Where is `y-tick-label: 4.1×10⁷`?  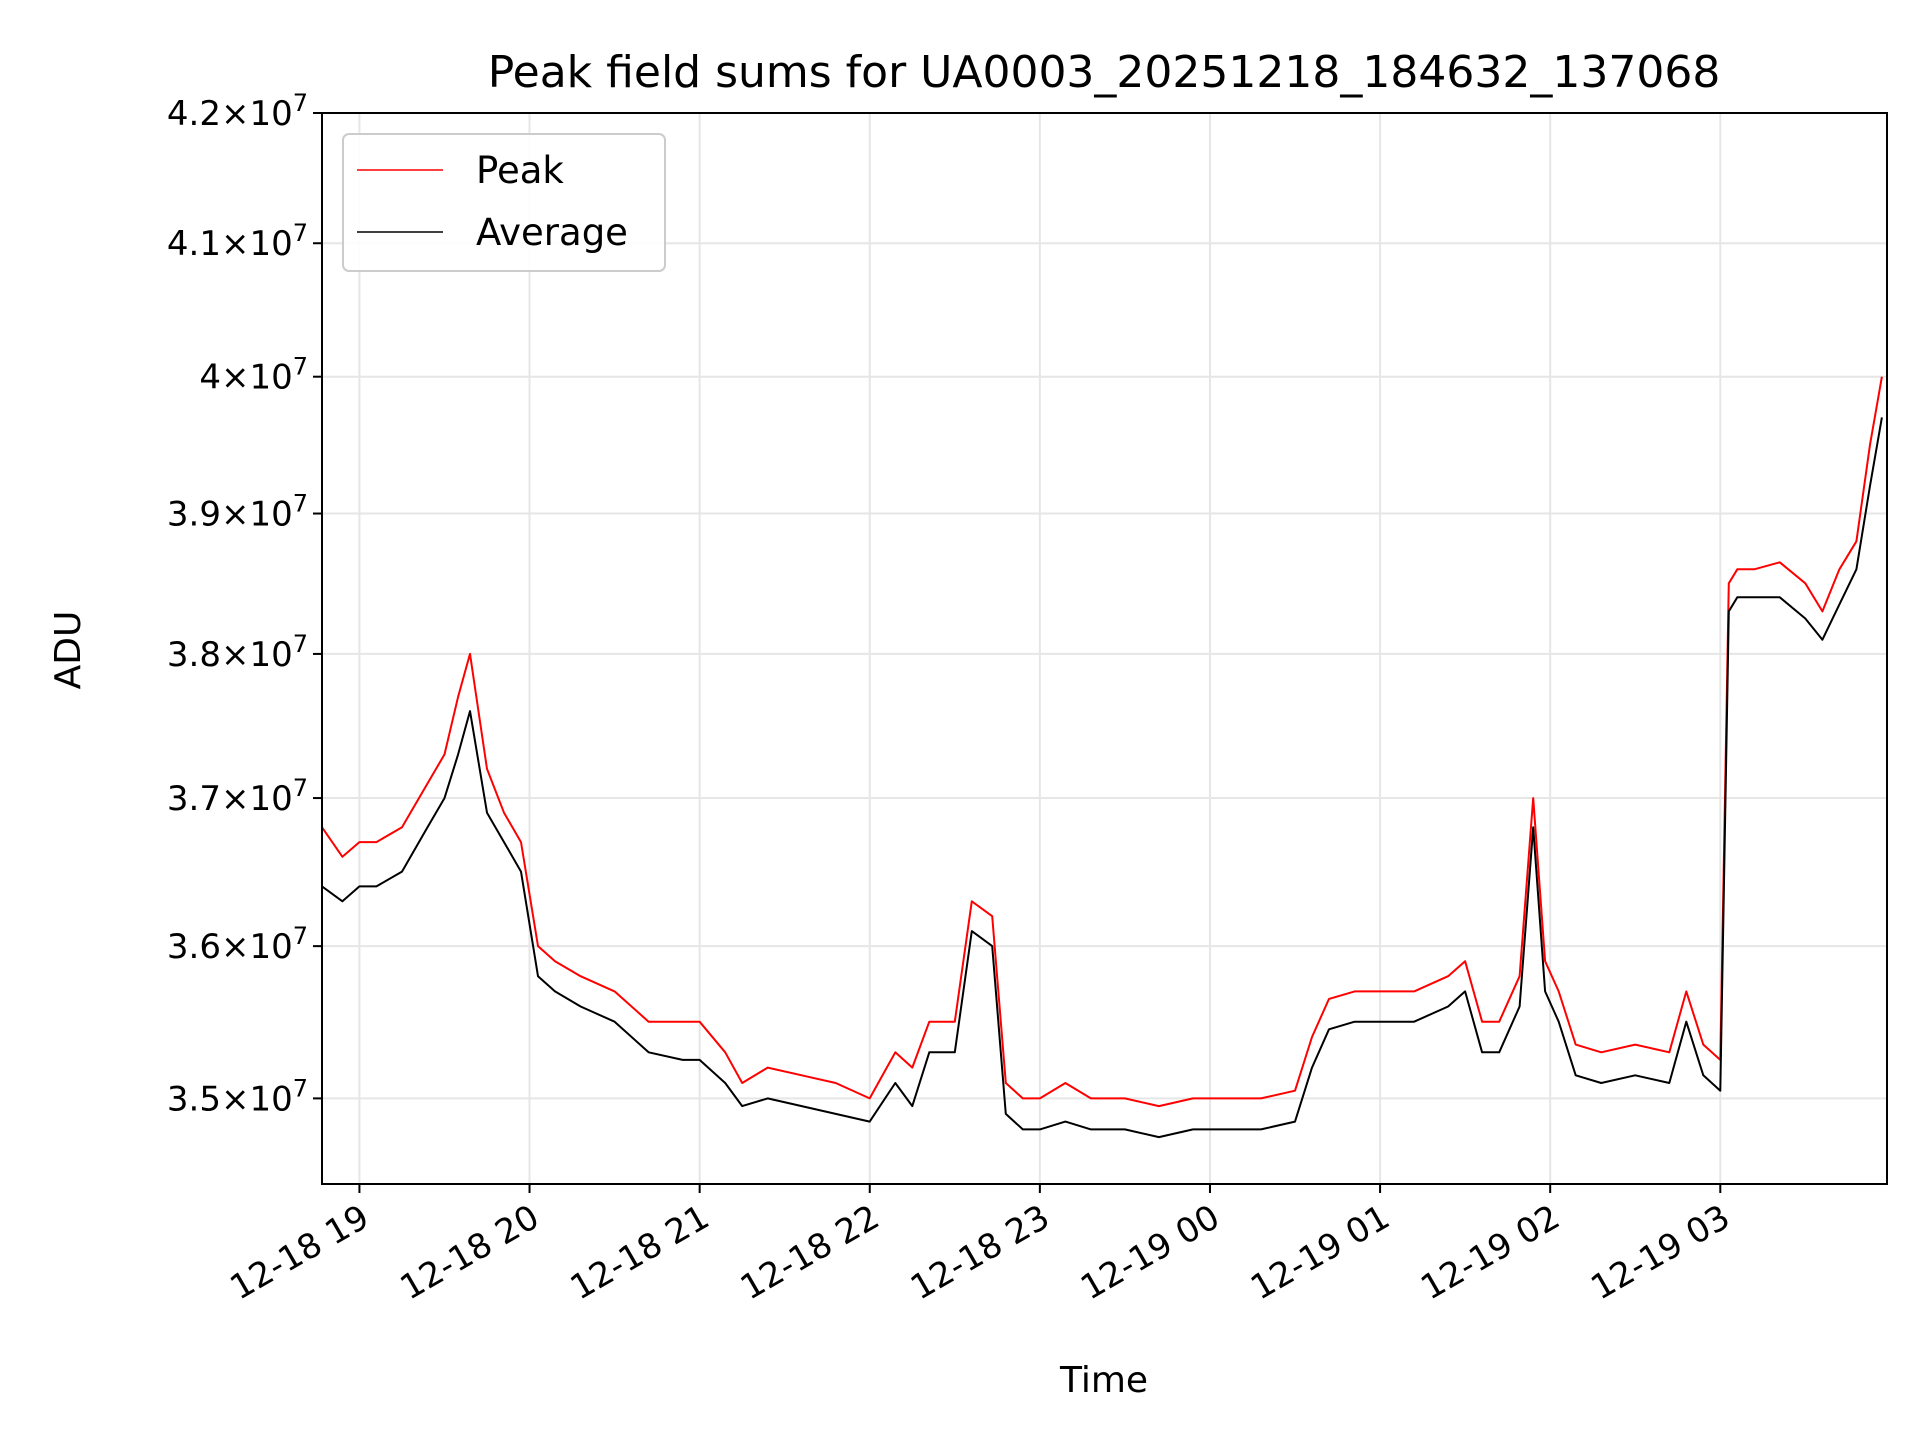
y-tick-label: 4.1×10⁷ is located at coordinates (237, 241).